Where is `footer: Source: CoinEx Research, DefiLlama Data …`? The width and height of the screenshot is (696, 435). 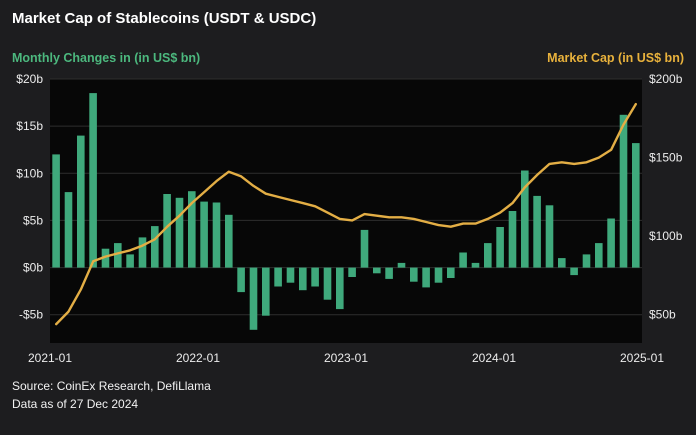
footer: Source: CoinEx Research, DefiLlama Data … is located at coordinates (348, 395).